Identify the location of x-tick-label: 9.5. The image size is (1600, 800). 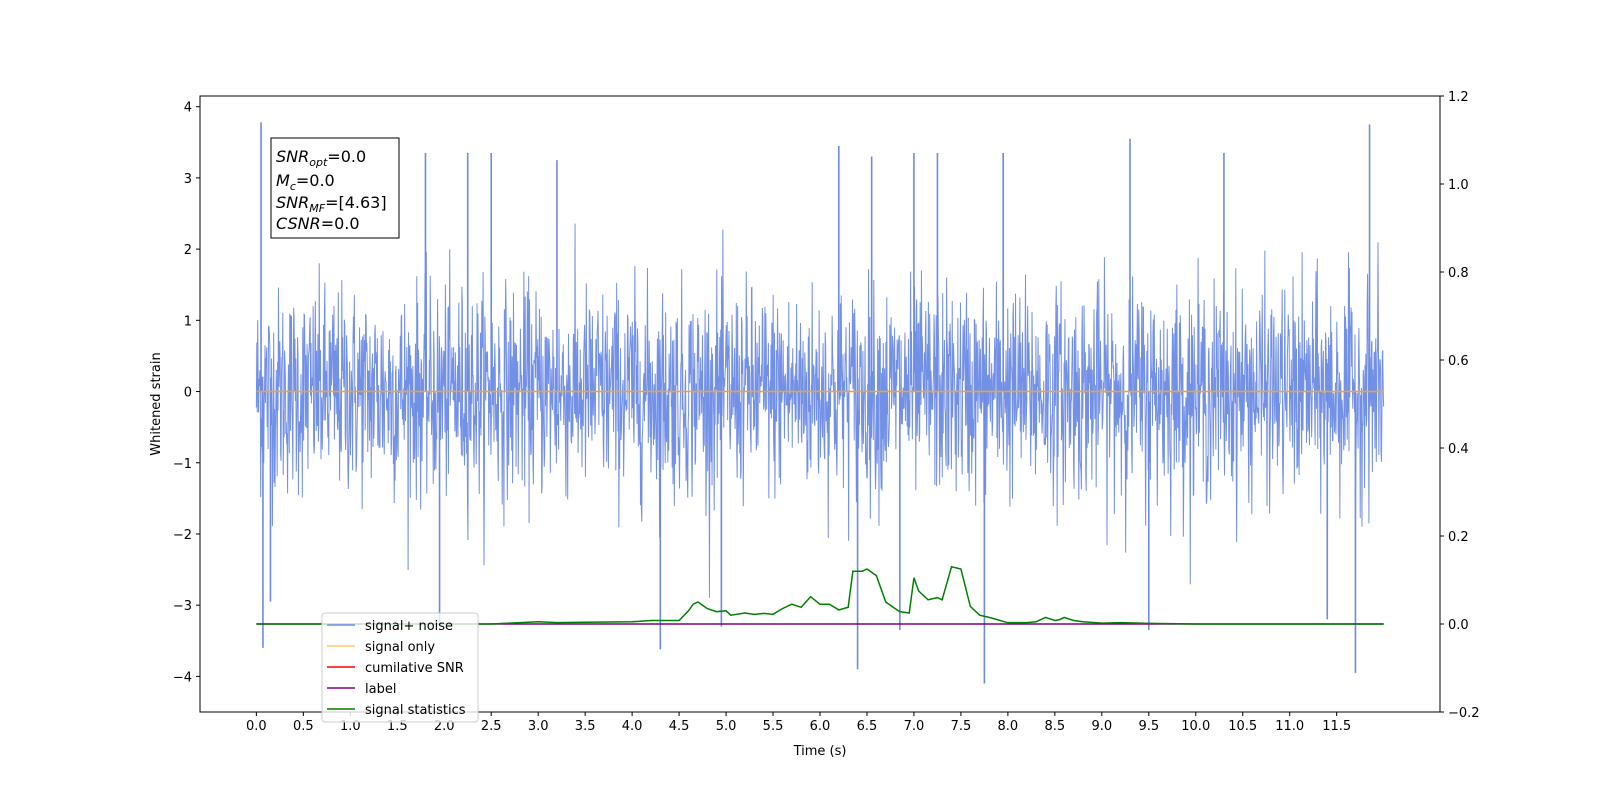
(1148, 726).